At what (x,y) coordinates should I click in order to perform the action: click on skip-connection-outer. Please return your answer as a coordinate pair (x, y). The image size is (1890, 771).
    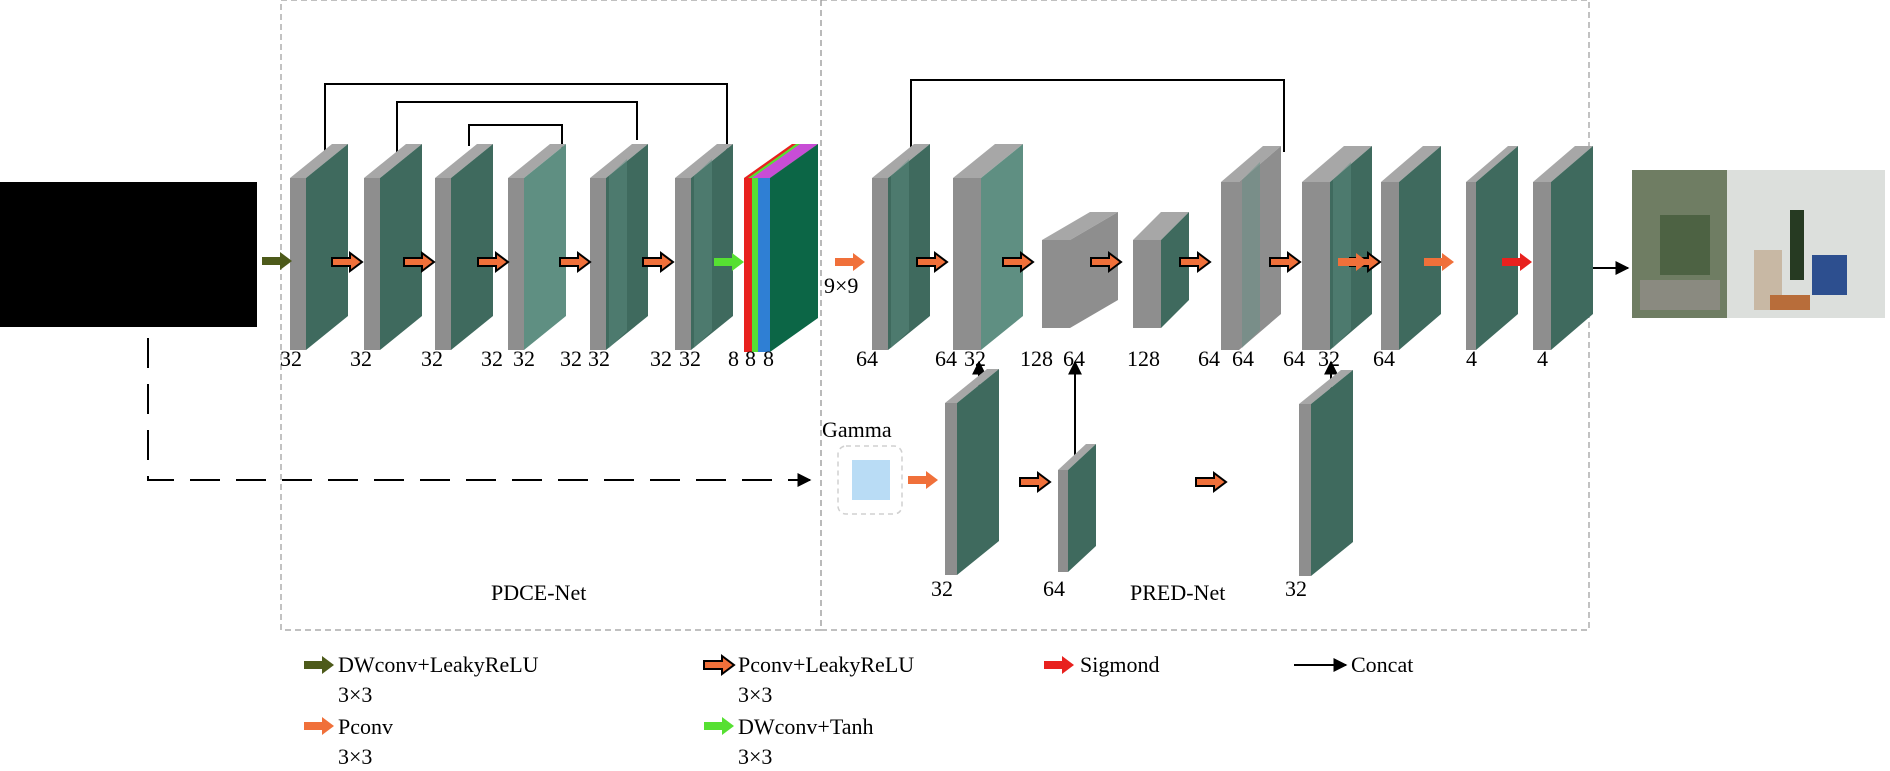
    Looking at the image, I should click on (526, 120).